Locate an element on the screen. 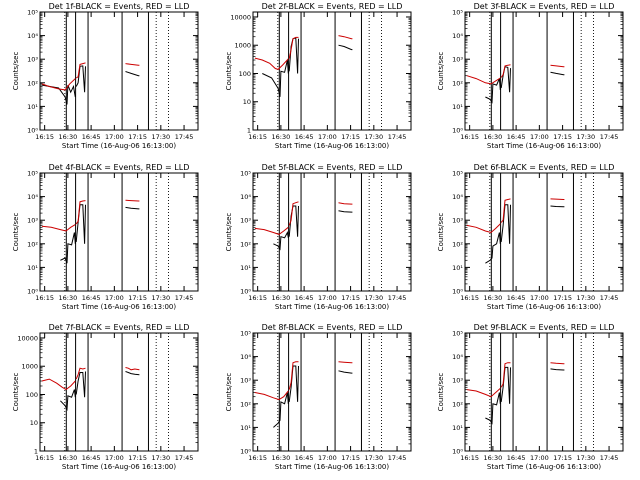 The height and width of the screenshot is (480, 640). panel-title: Det 4f-BLACK = Events, RED = LLD is located at coordinates (119, 167).